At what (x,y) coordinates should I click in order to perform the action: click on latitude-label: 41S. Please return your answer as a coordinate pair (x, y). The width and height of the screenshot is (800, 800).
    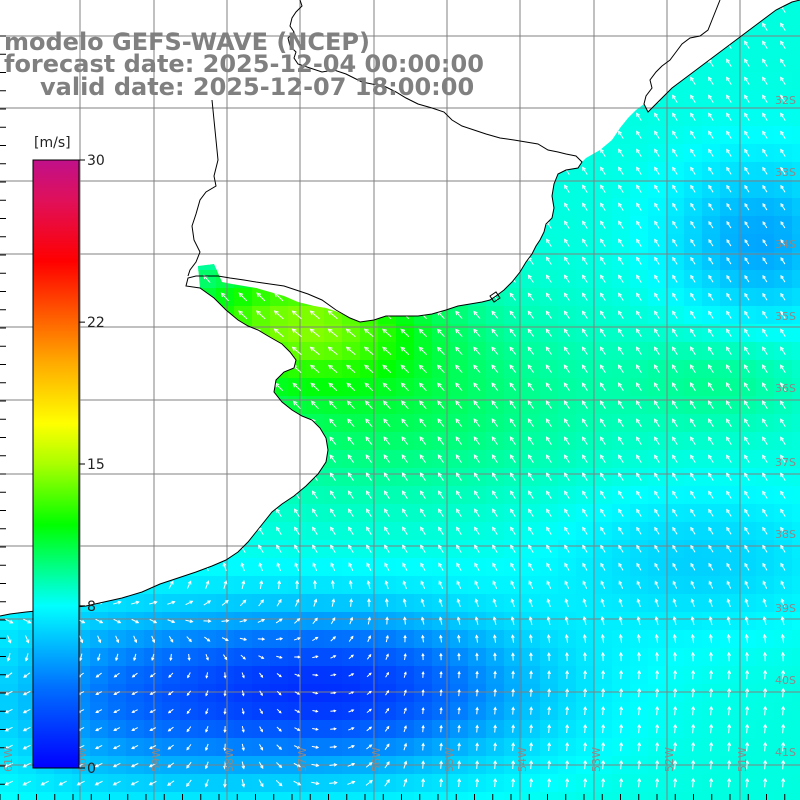
    Looking at the image, I should click on (785, 752).